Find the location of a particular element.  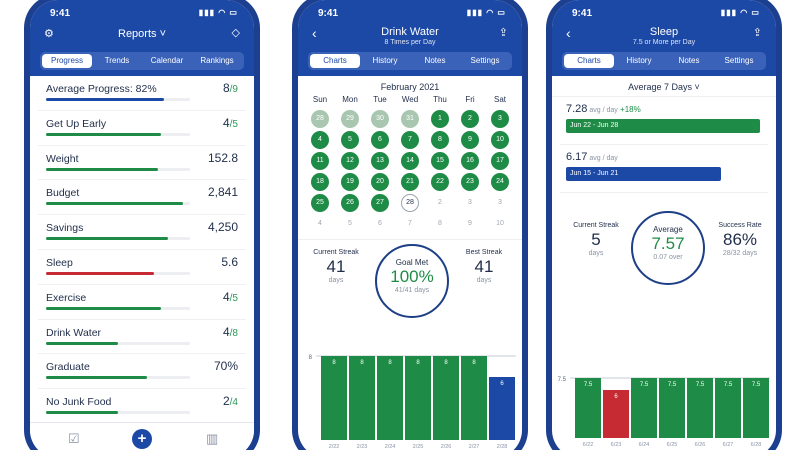

gear-icon: ⚙ is located at coordinates (49, 34).